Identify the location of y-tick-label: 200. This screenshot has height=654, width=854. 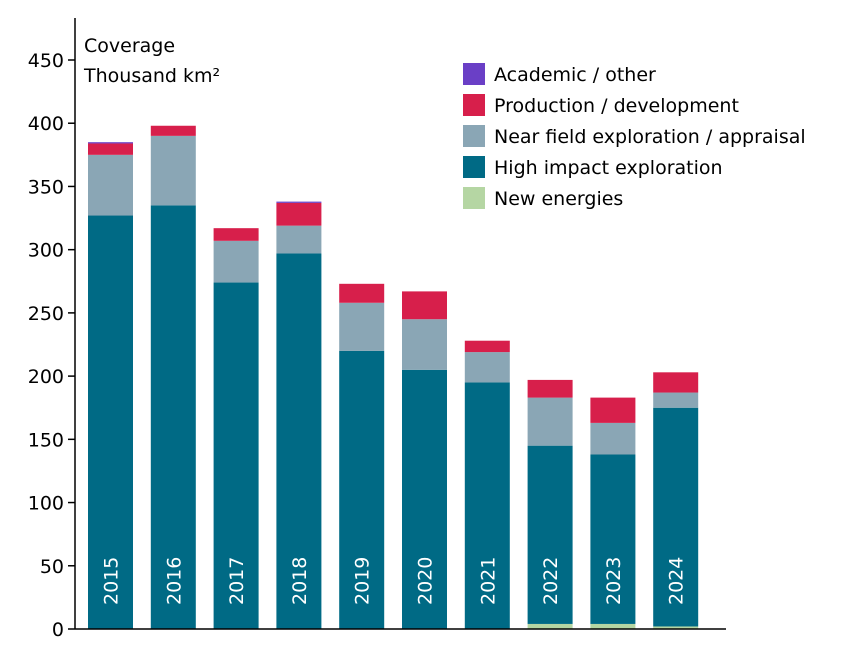
(46, 377).